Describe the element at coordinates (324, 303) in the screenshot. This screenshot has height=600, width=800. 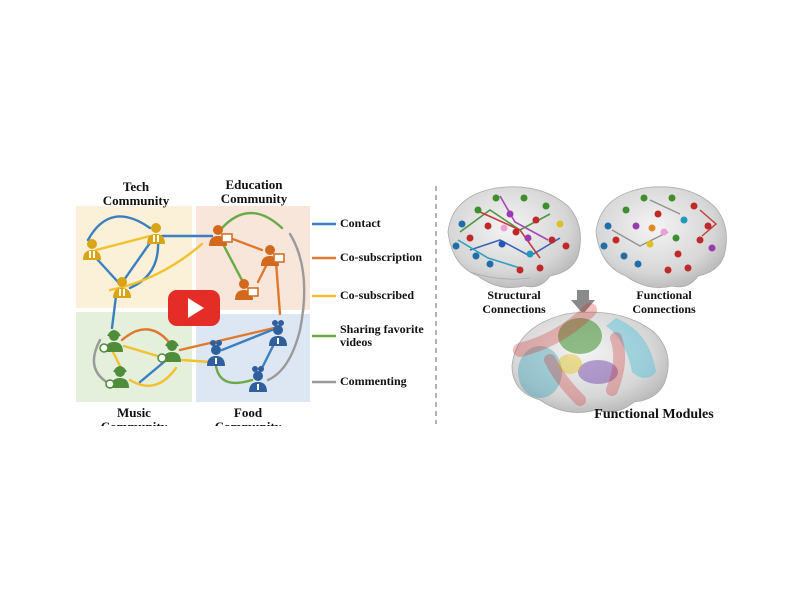
I see `legend-lines` at that location.